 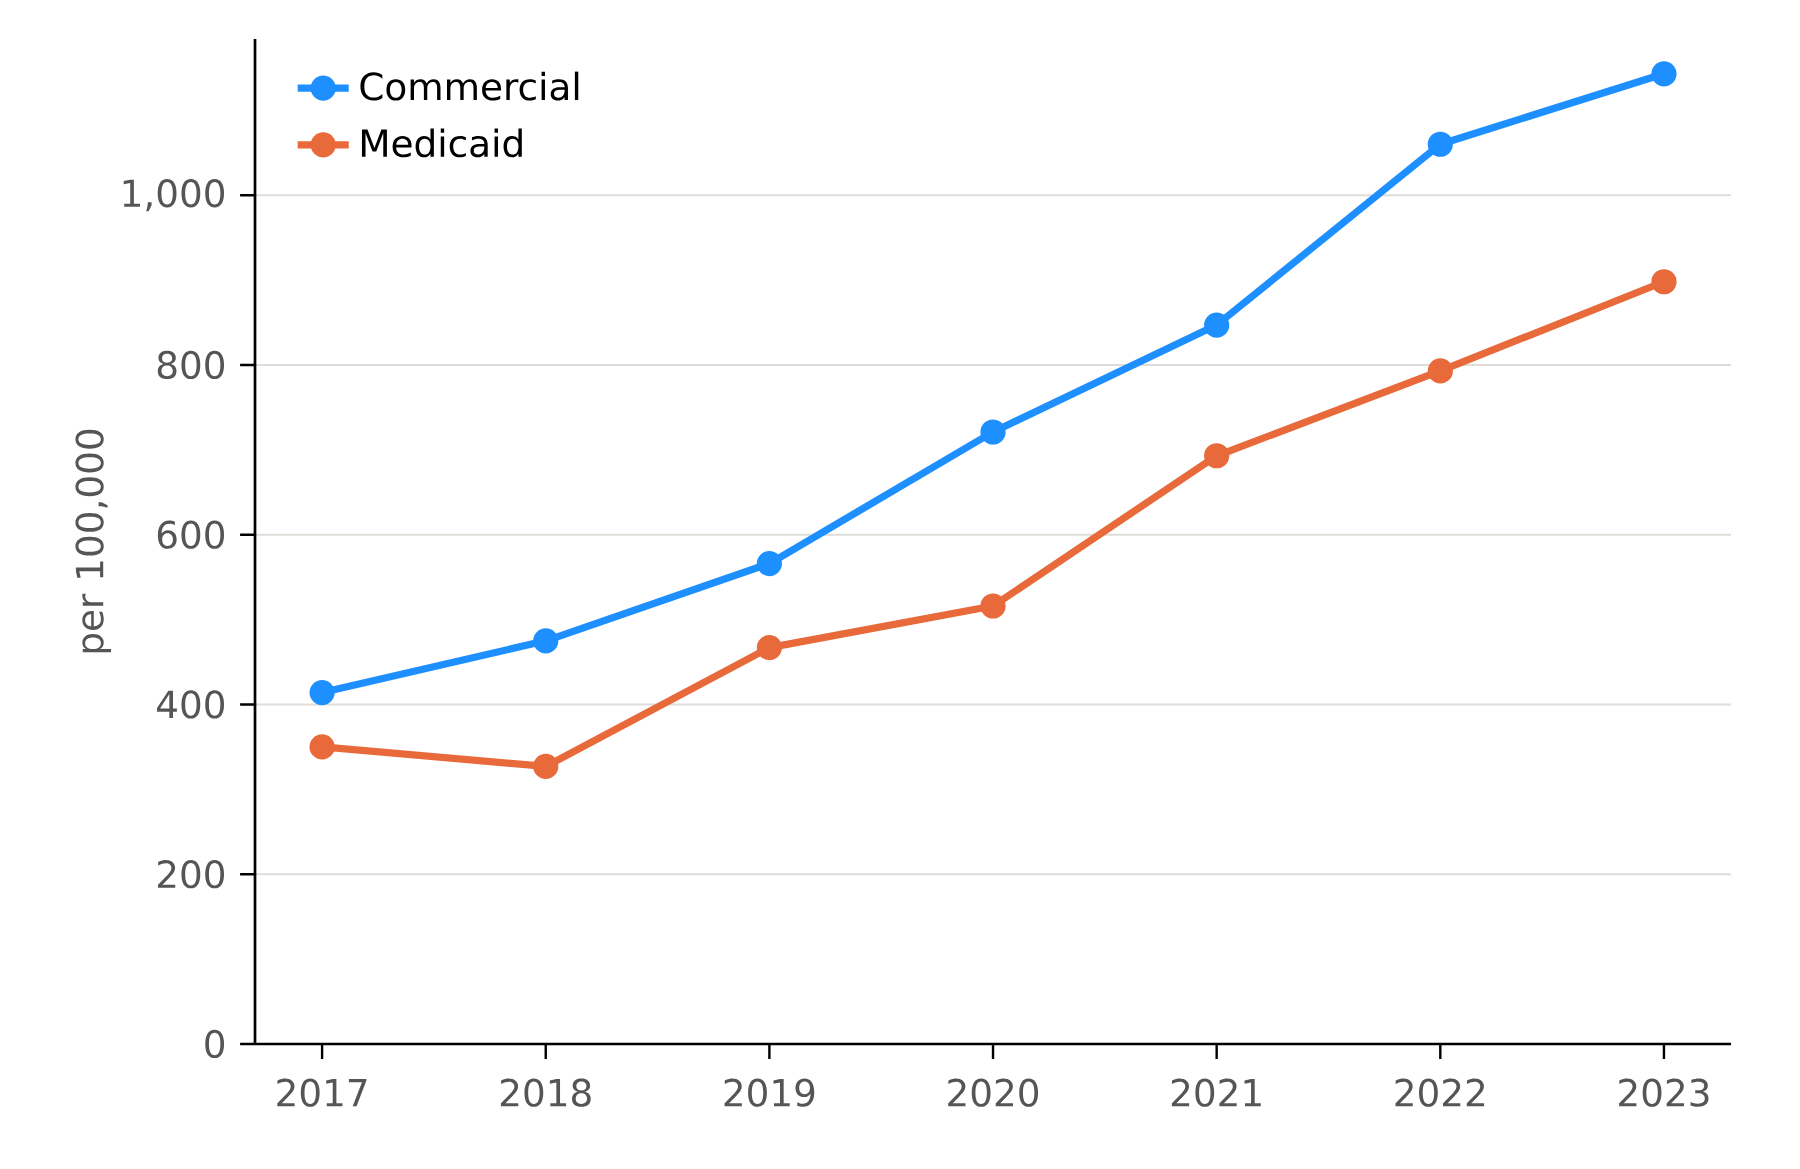 What do you see at coordinates (1440, 1092) in the screenshot?
I see `x-tick-label: 2022` at bounding box center [1440, 1092].